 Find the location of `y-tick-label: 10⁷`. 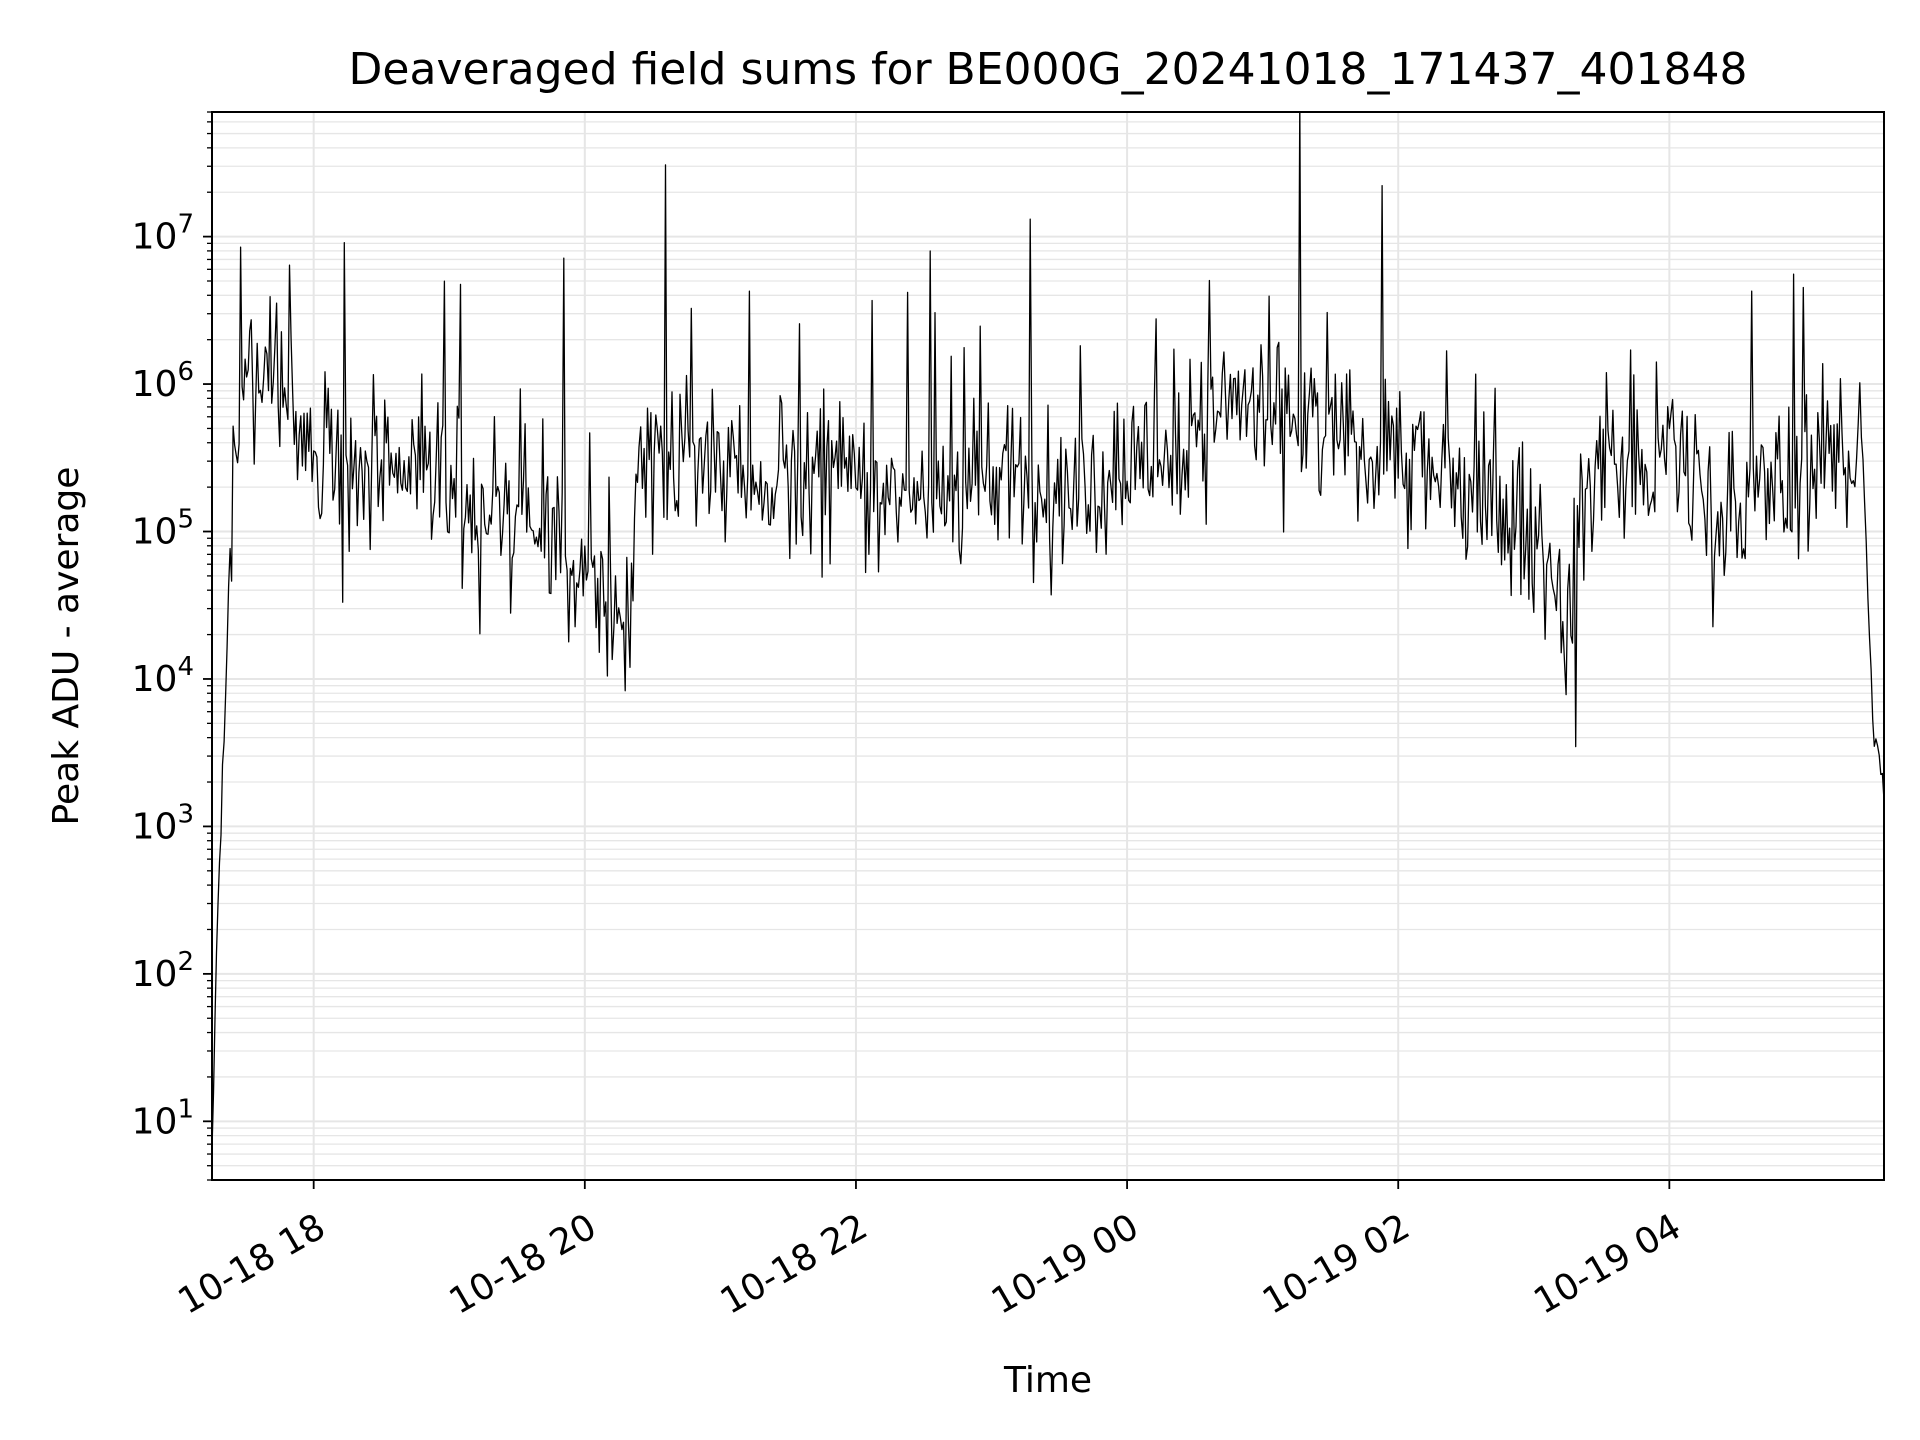

y-tick-label: 10⁷ is located at coordinates (163, 234).